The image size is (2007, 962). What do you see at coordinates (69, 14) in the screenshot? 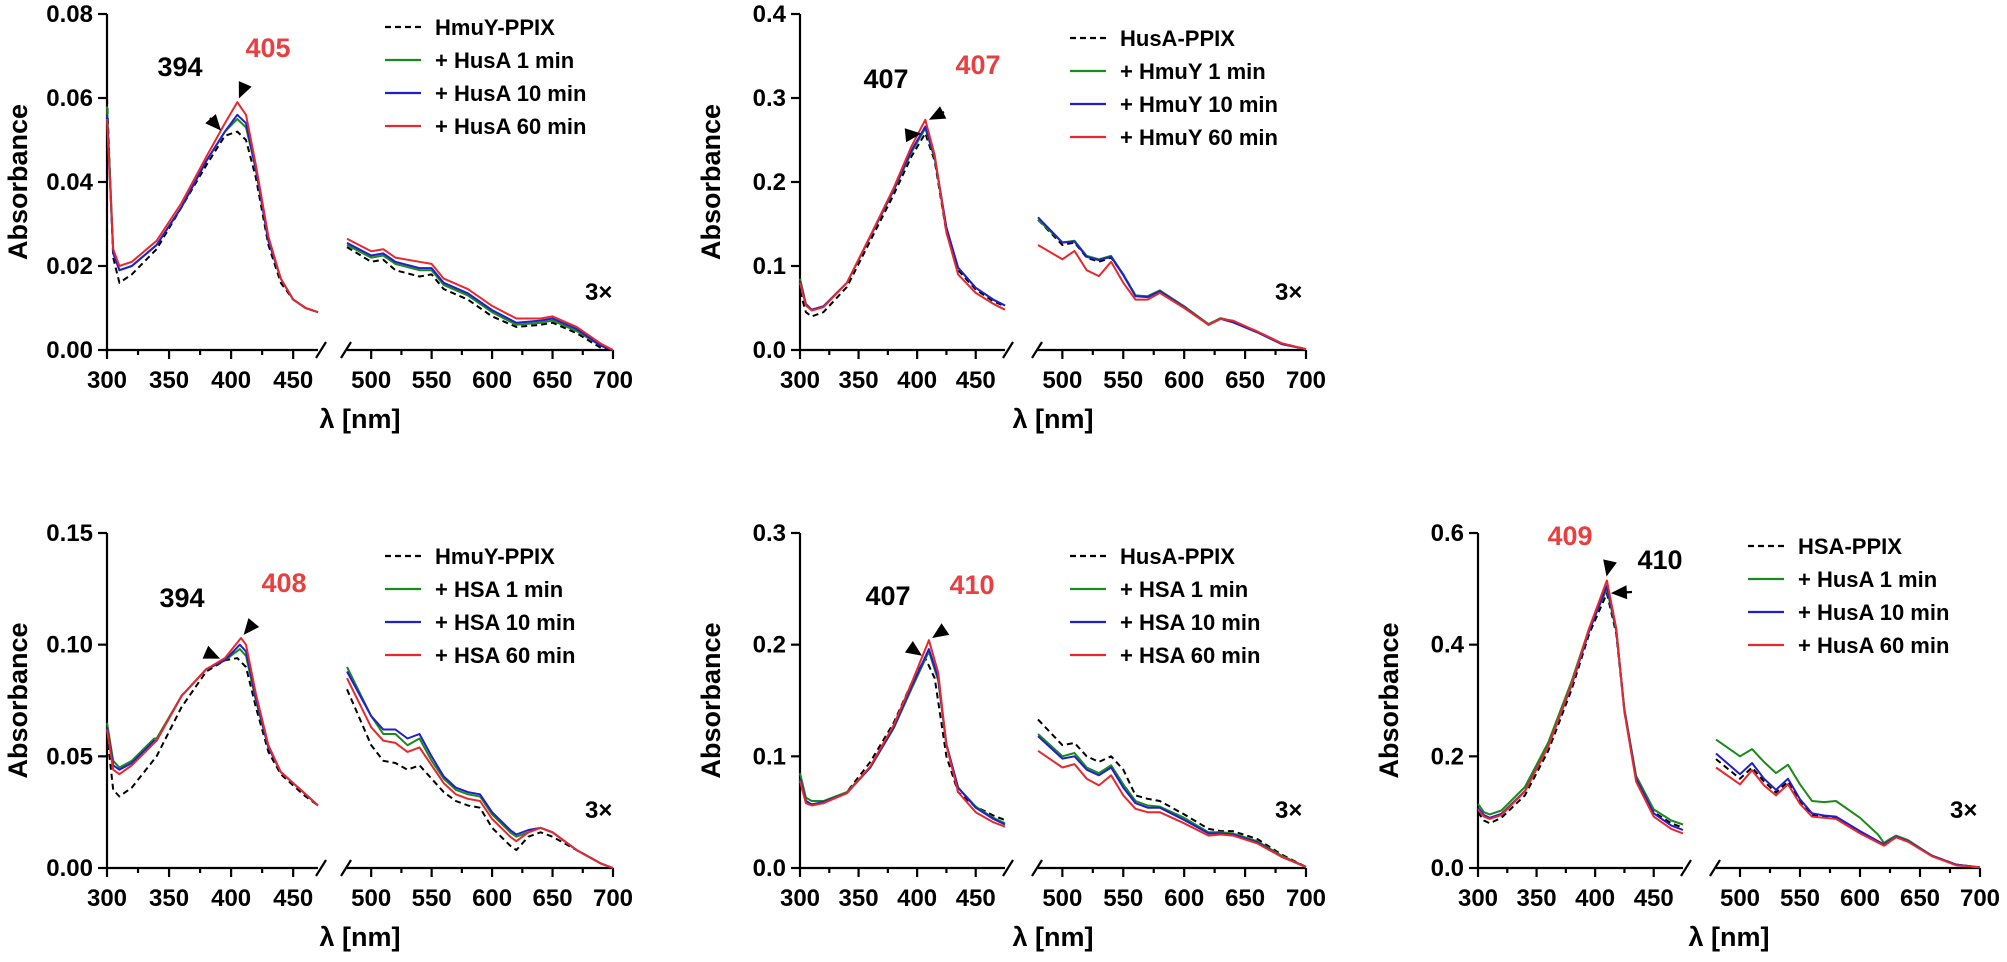
I see `y-tick-label: 0.08` at bounding box center [69, 14].